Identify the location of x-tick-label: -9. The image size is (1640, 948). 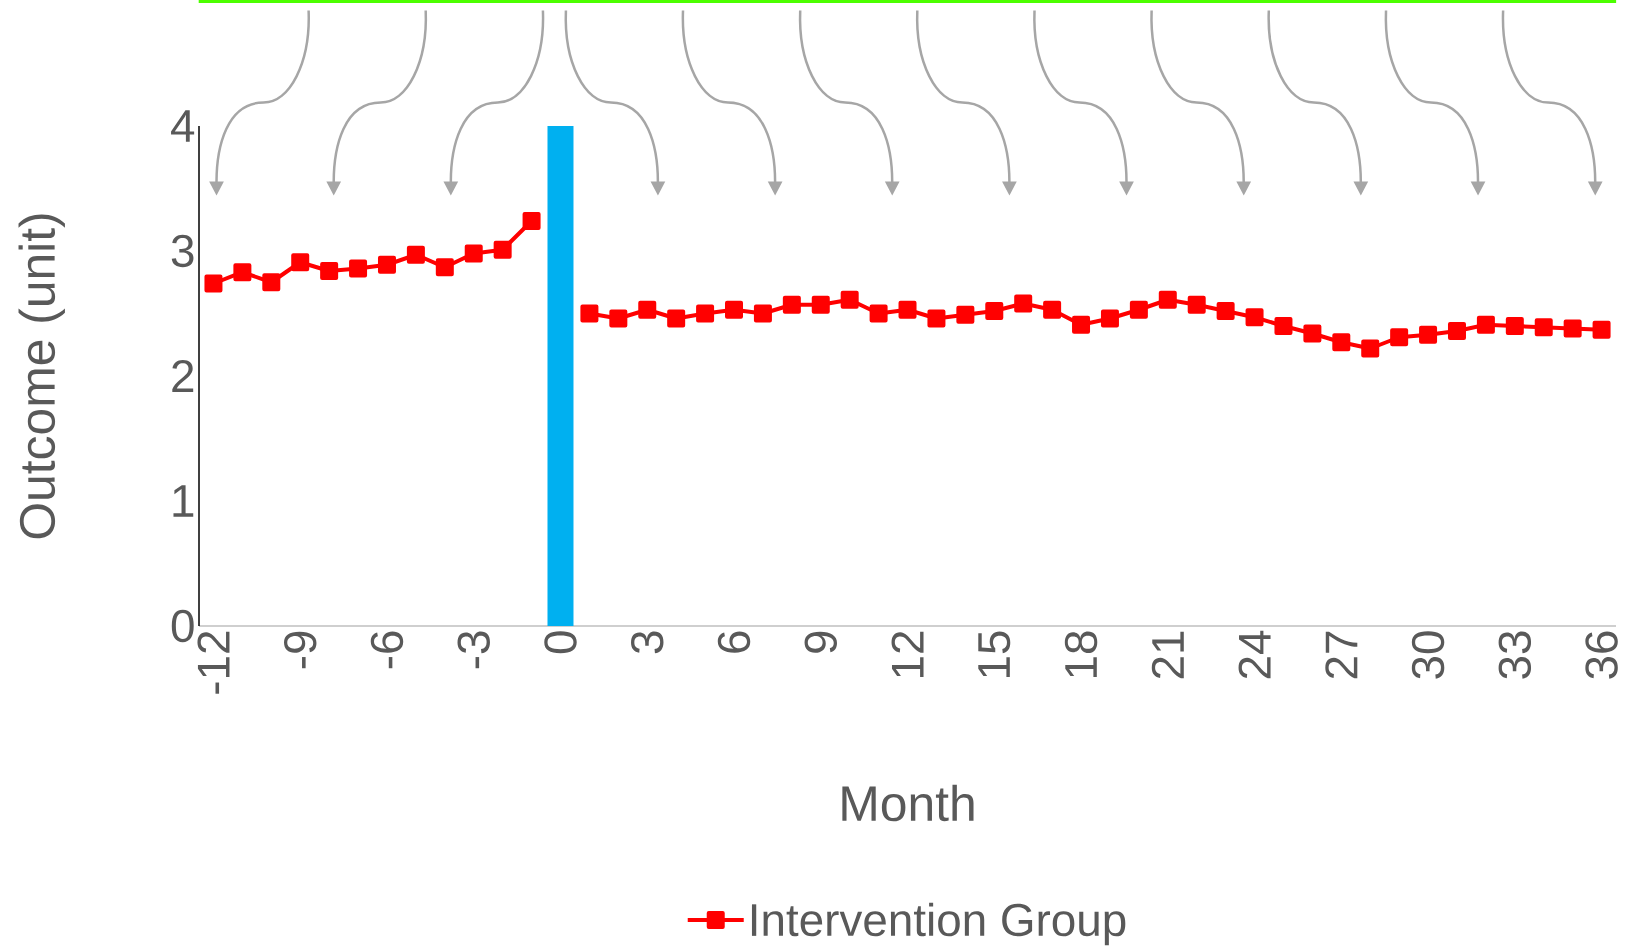
(300, 650).